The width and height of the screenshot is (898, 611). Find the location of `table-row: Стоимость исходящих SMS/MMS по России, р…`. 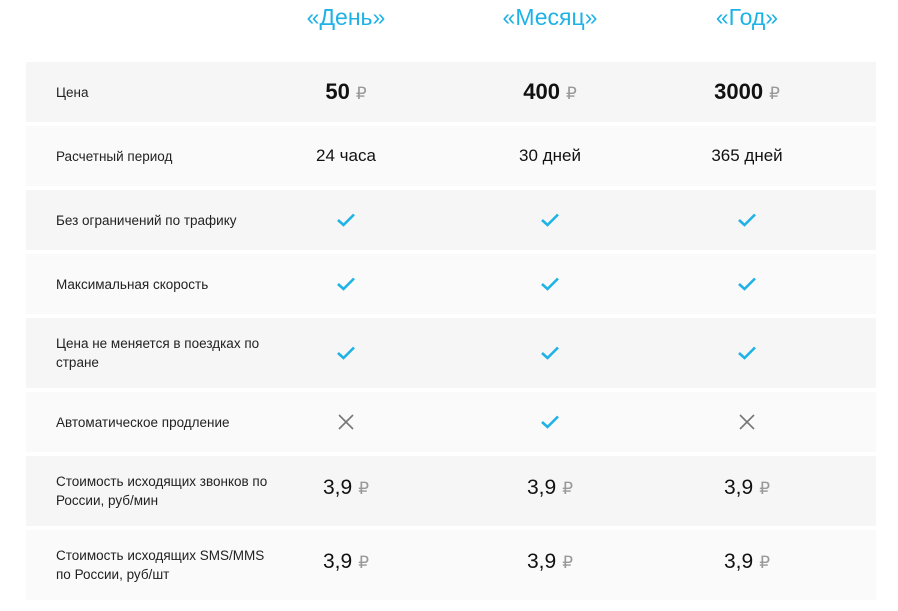

table-row: Стоимость исходящих SMS/MMS по России, р… is located at coordinates (451, 565).